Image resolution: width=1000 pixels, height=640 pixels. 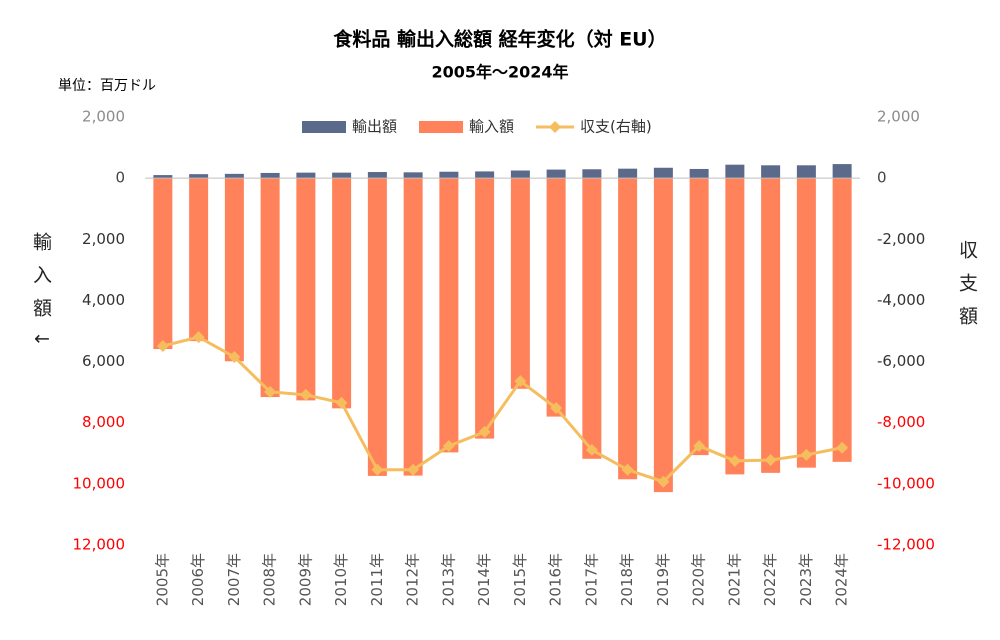 What do you see at coordinates (901, 300) in the screenshot?
I see `y2-tick-label: -4,000` at bounding box center [901, 300].